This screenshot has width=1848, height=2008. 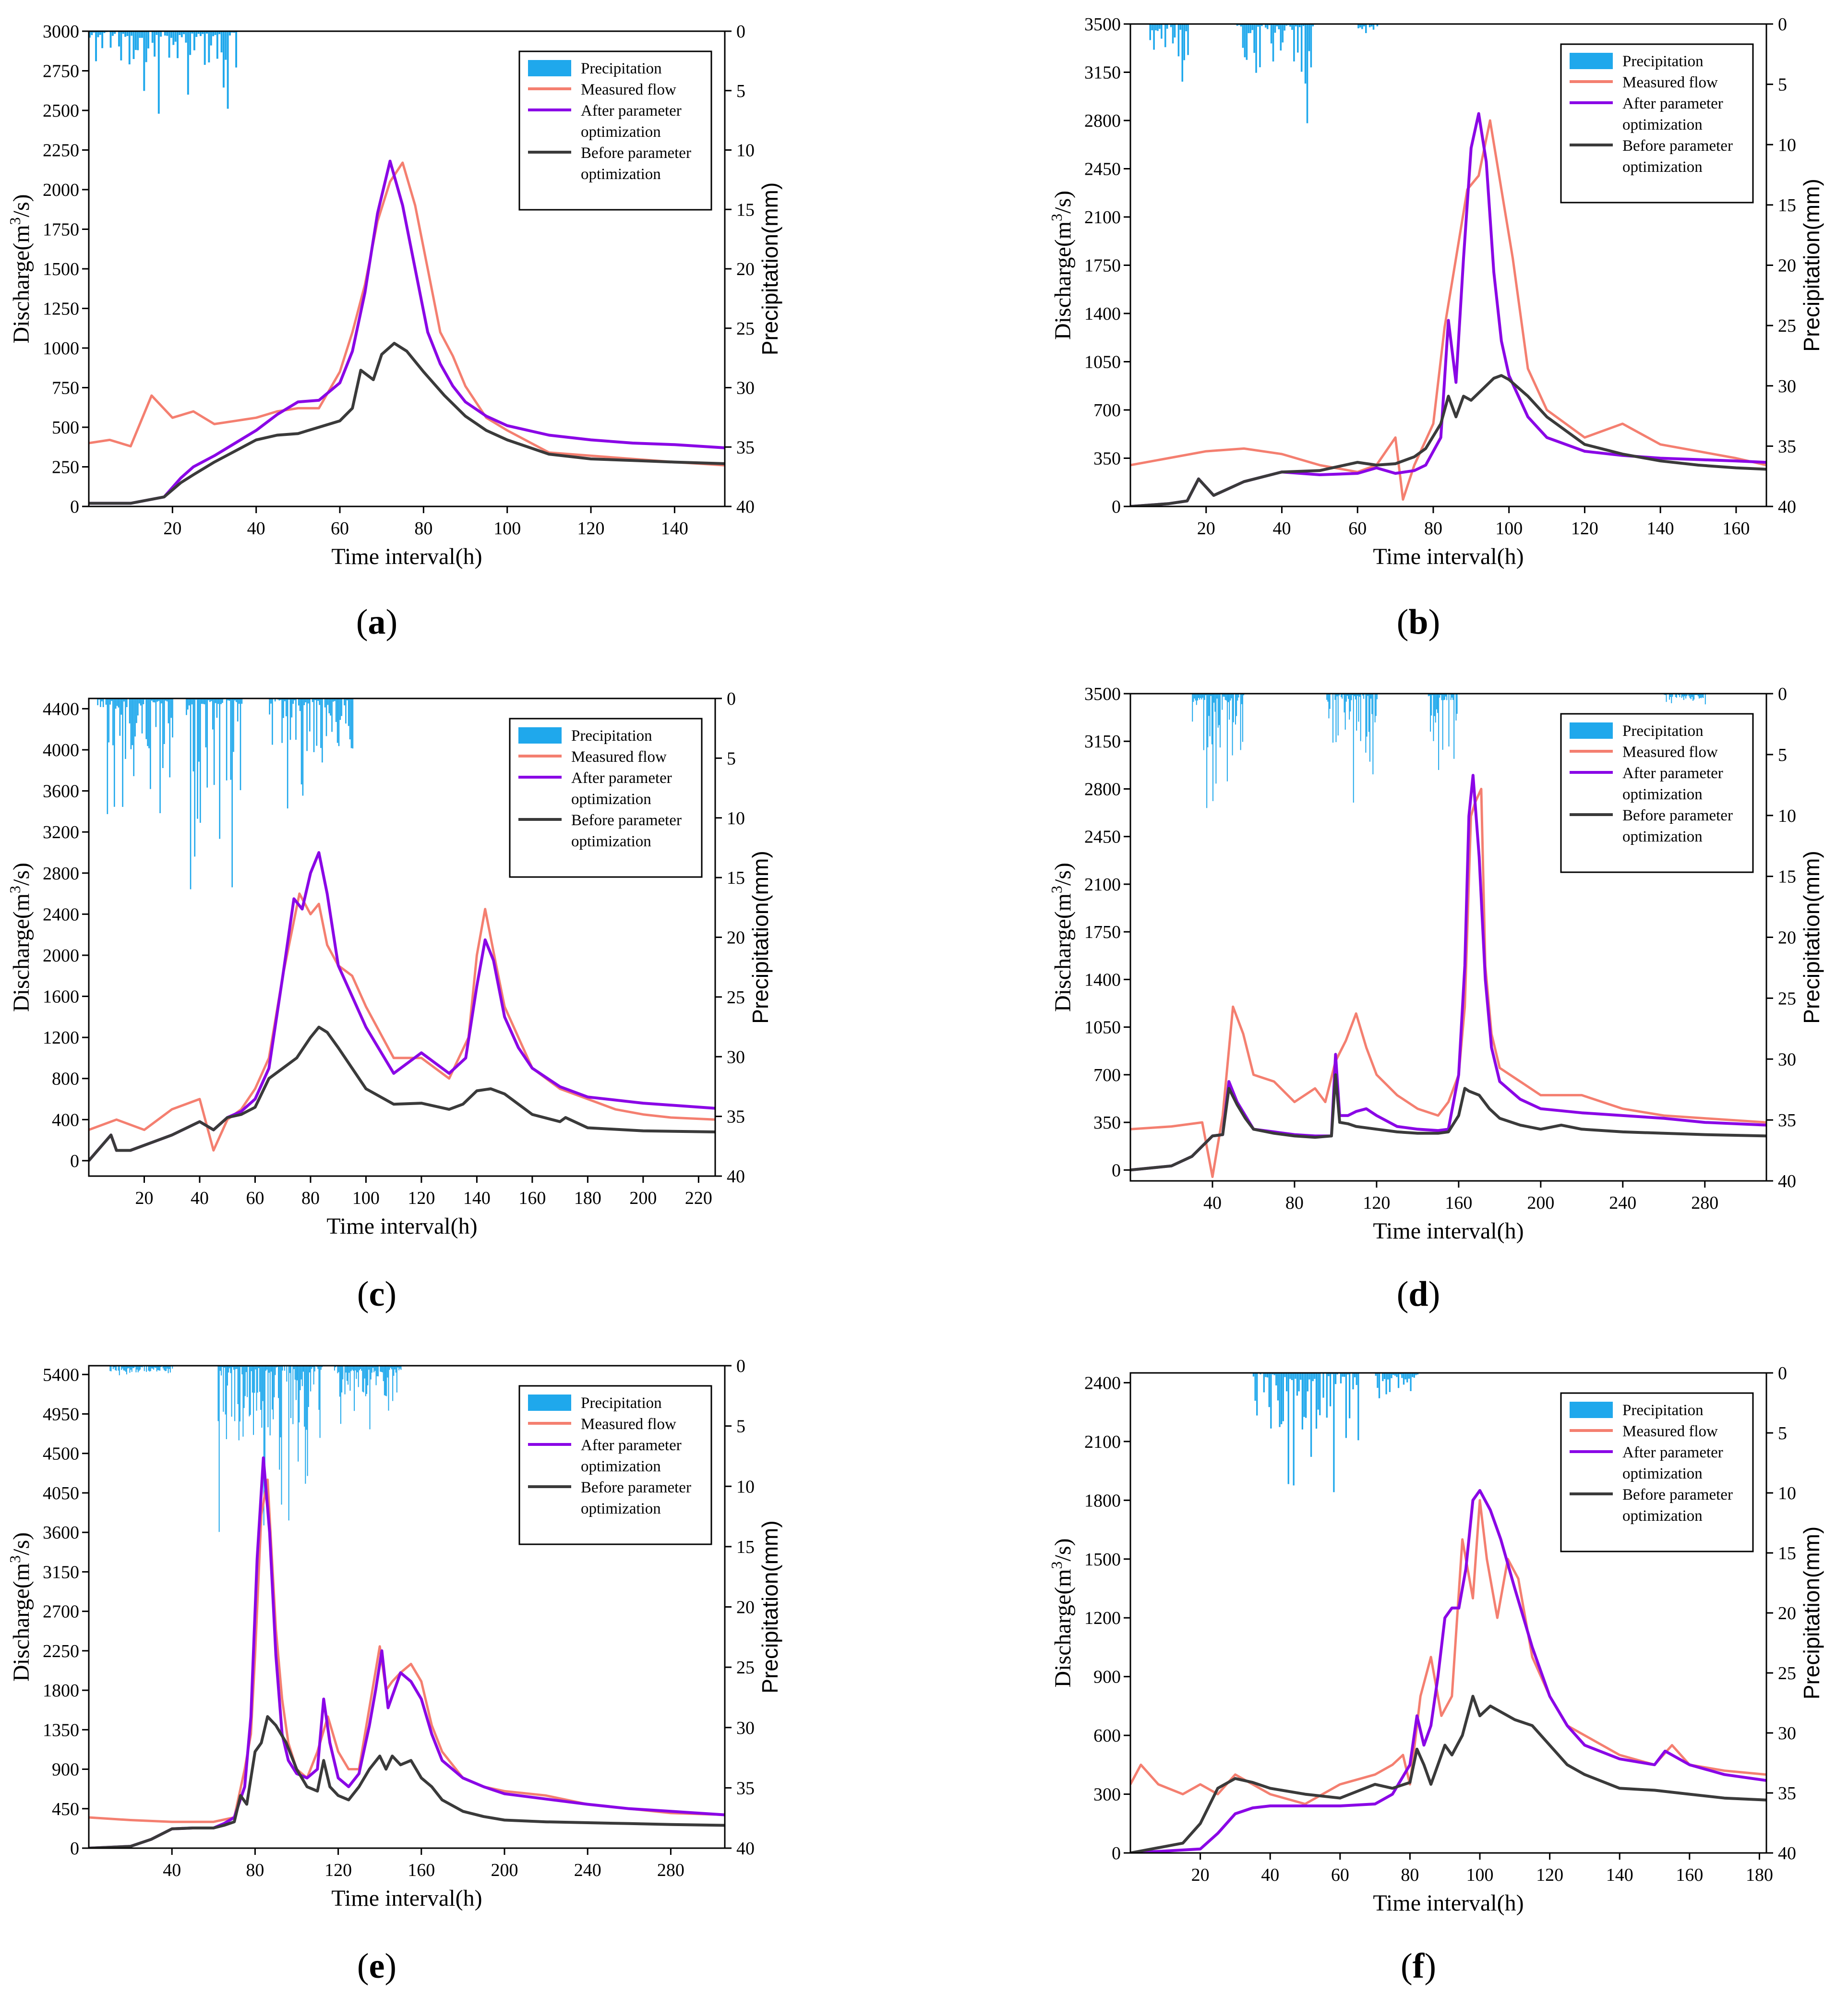 I want to click on y-tick-label: 1500, so click(x=61, y=269).